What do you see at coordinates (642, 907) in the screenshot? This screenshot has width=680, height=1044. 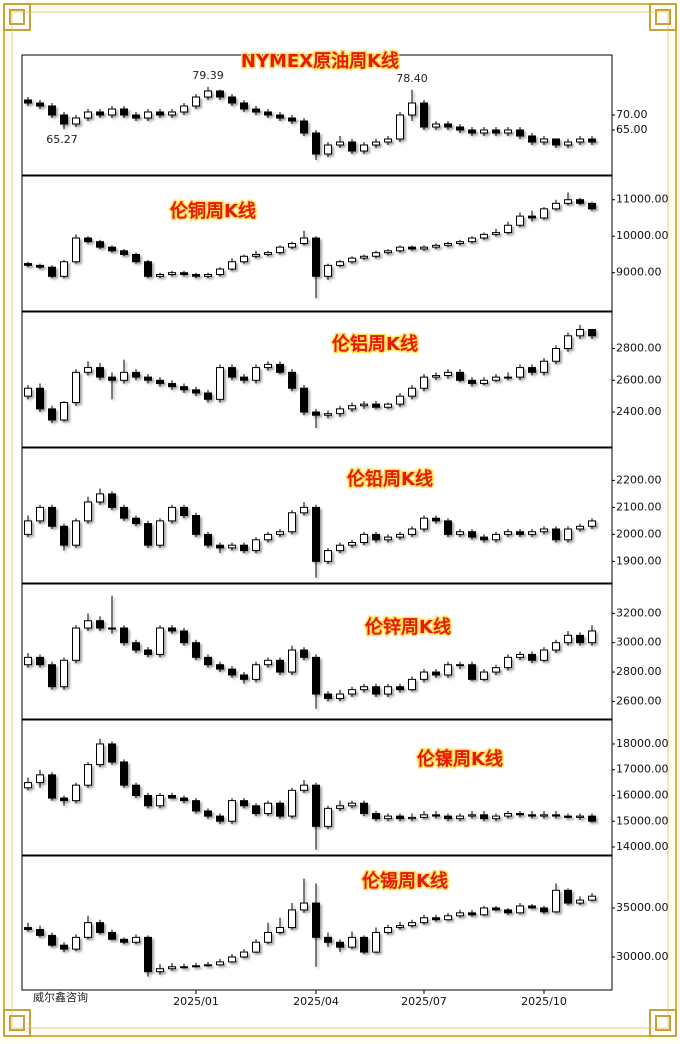 I see `y-tick-label: 35000.00` at bounding box center [642, 907].